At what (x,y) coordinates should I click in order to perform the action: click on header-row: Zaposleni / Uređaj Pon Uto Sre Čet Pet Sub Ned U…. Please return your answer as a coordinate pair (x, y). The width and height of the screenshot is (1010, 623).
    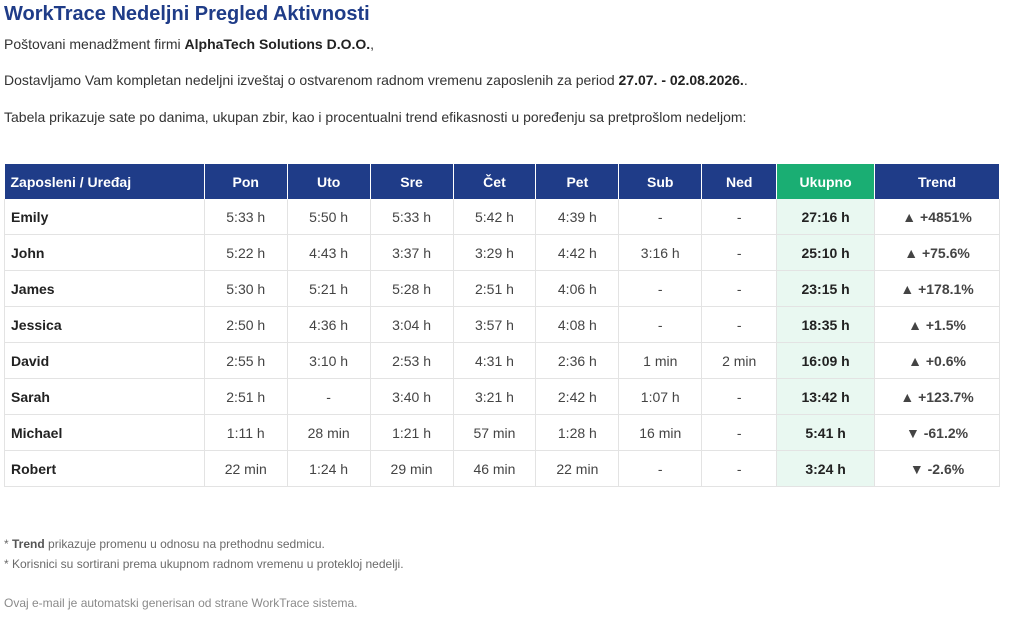
    Looking at the image, I should click on (502, 181).